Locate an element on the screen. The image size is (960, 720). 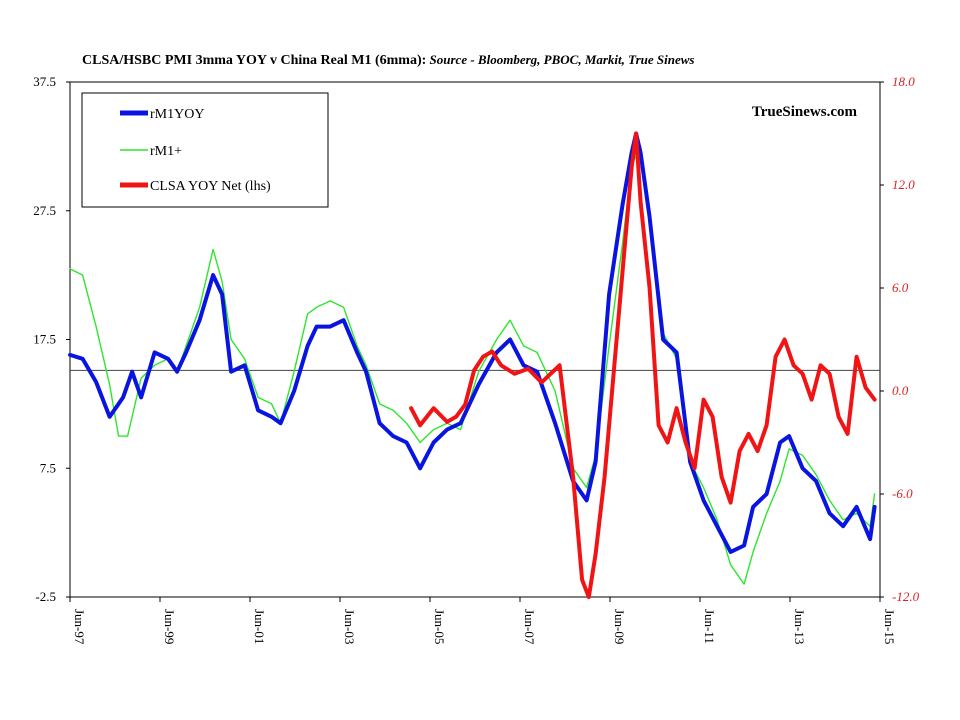
legend-label-rm1plus: rM1+ is located at coordinates (166, 151).